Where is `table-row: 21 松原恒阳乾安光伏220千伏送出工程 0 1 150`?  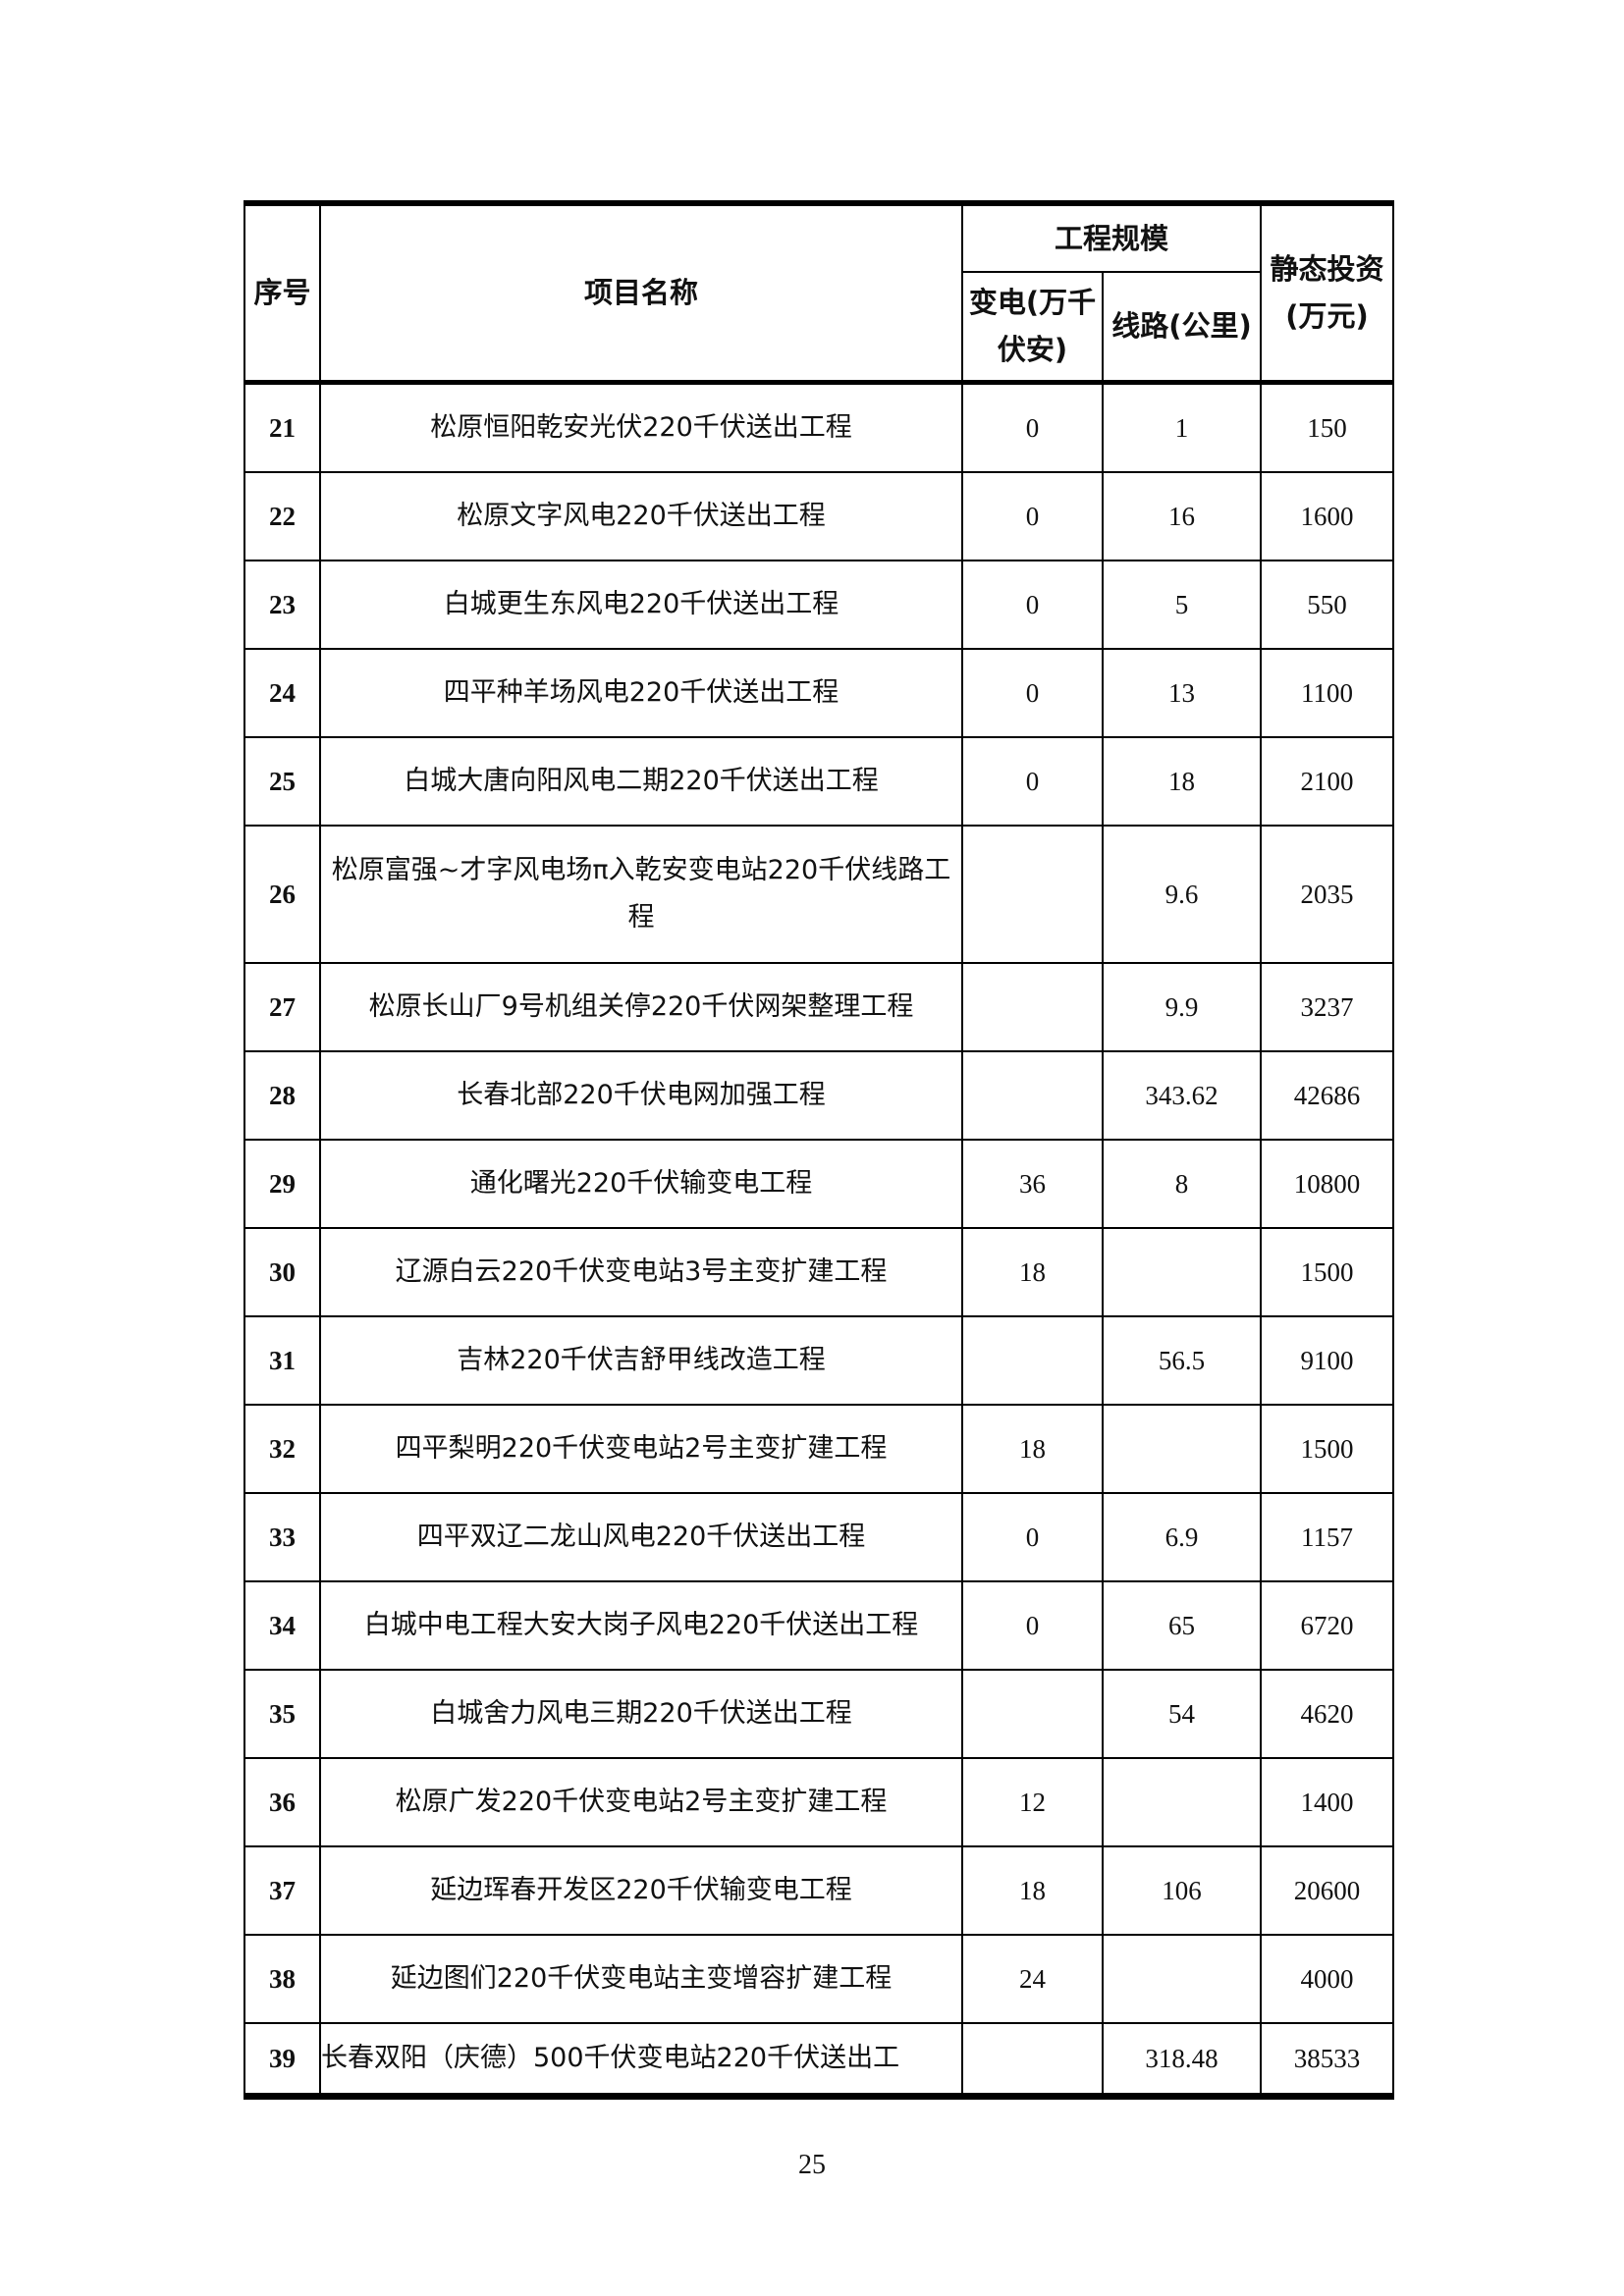 table-row: 21 松原恒阳乾安光伏220千伏送出工程 0 1 150 is located at coordinates (819, 427).